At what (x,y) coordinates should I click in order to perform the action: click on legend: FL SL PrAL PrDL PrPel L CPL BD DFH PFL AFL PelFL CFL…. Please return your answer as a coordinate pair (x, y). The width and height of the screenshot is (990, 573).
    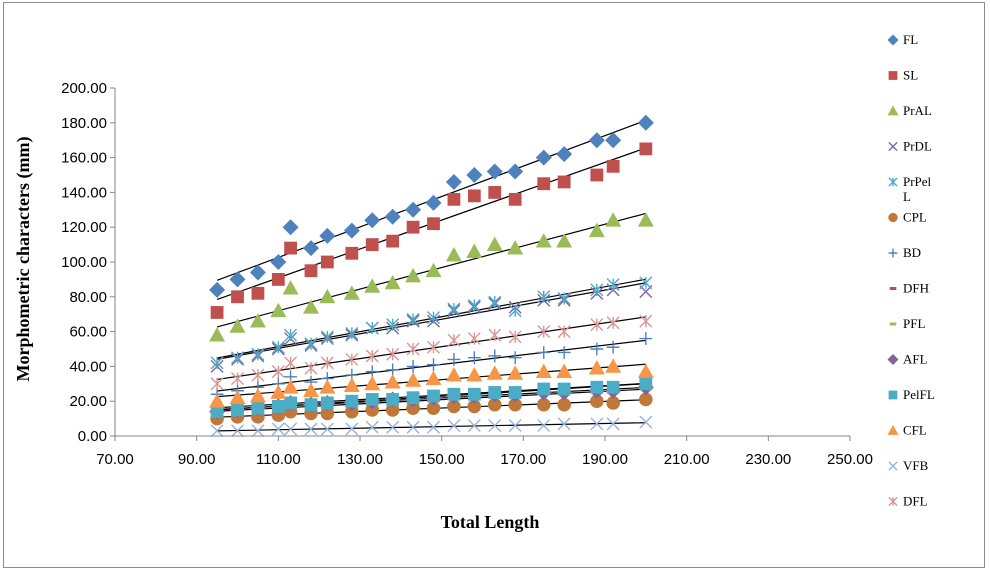
    Looking at the image, I should click on (911, 270).